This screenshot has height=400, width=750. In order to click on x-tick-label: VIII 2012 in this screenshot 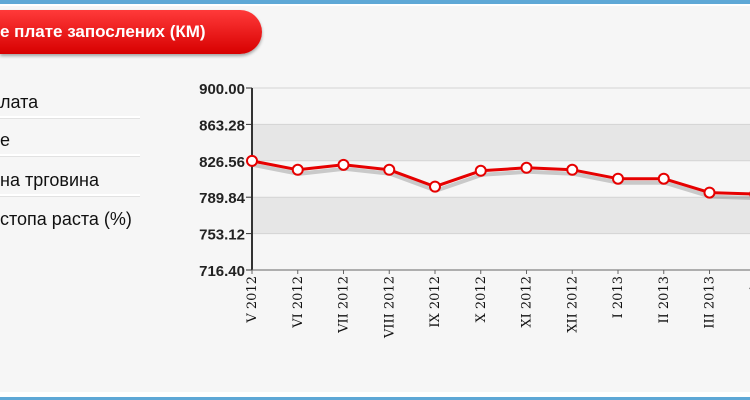, I will do `click(389, 307)`.